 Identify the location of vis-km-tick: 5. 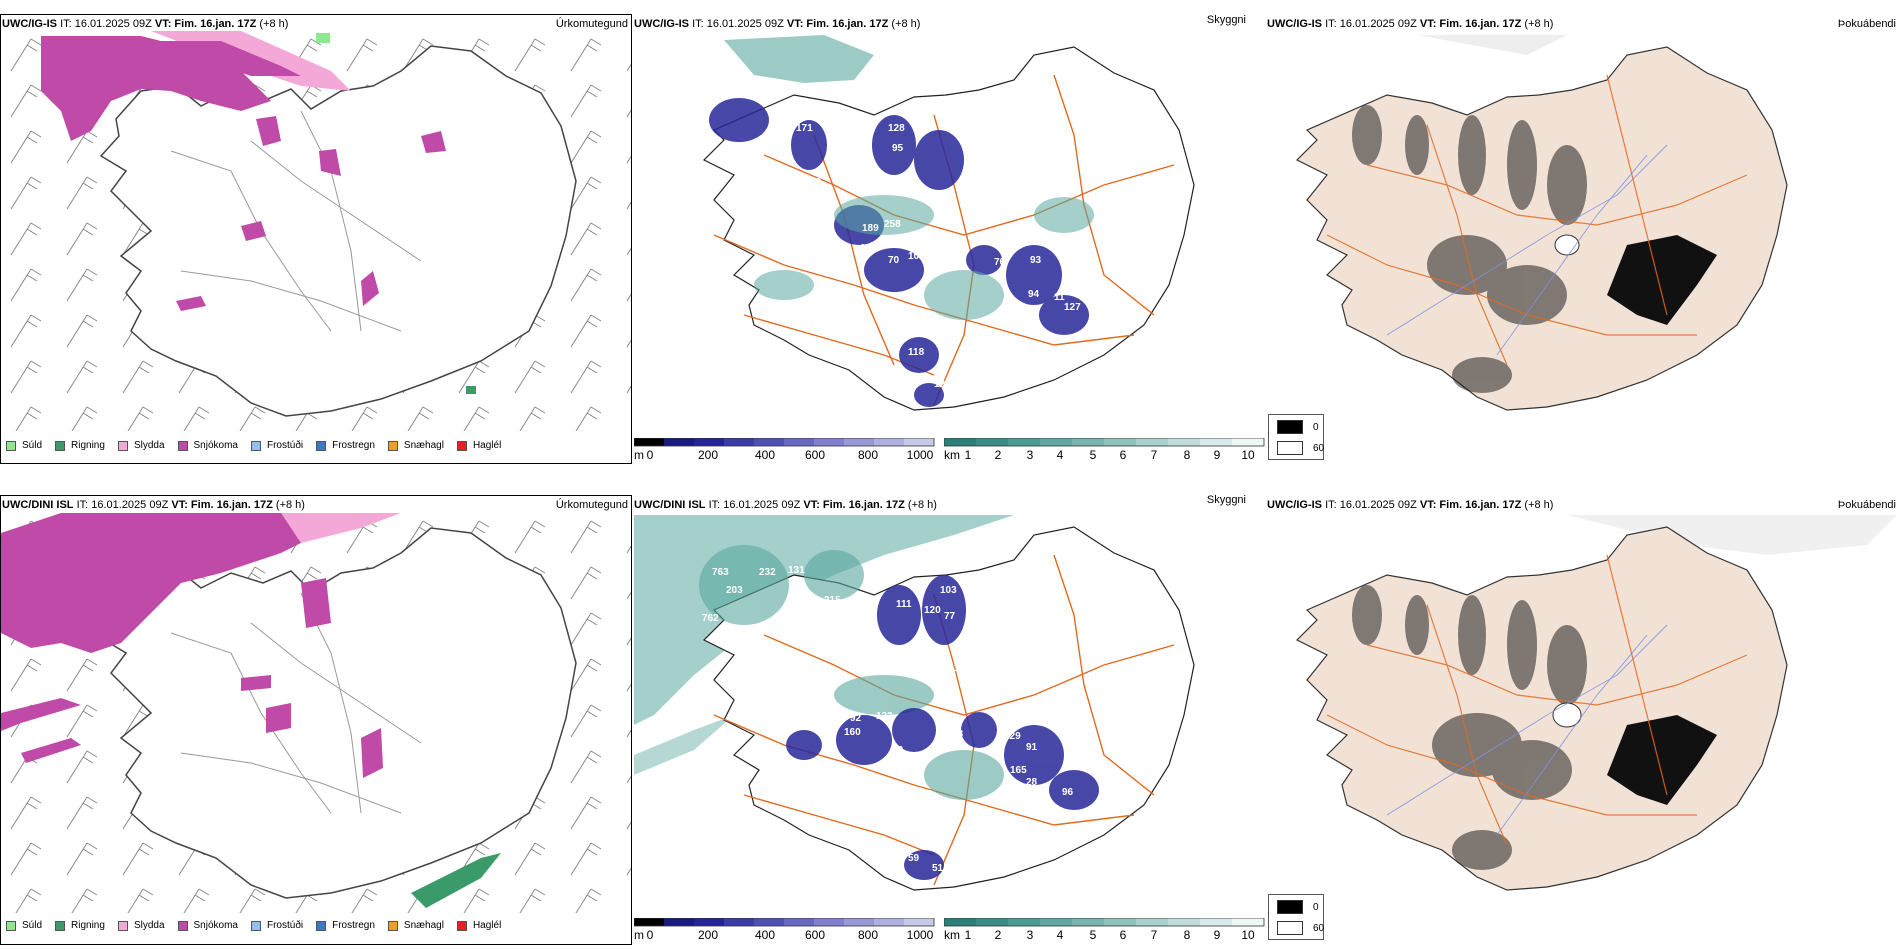
(1093, 935).